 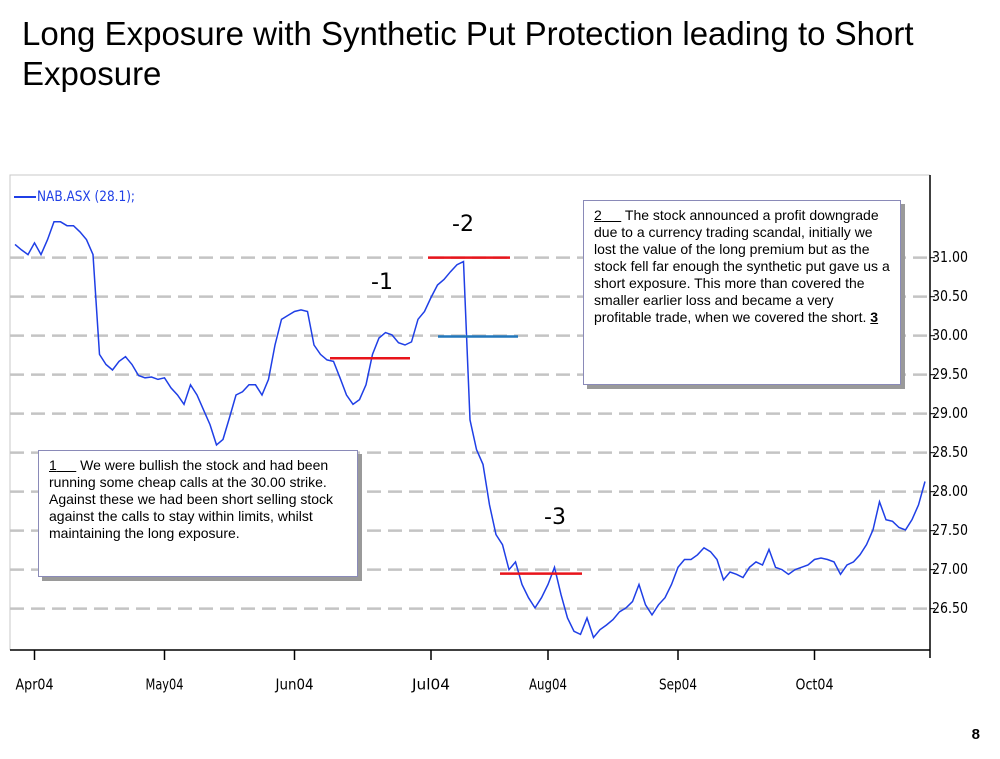 What do you see at coordinates (35, 685) in the screenshot?
I see `x-tick-label: Apr04` at bounding box center [35, 685].